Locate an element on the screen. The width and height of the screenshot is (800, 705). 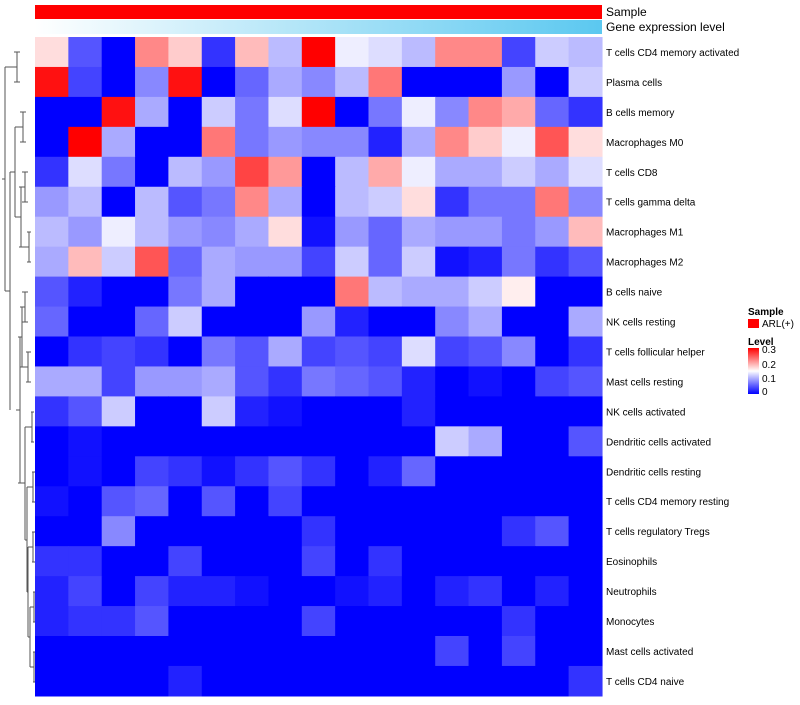
row-label: Monocytes is located at coordinates (630, 622).